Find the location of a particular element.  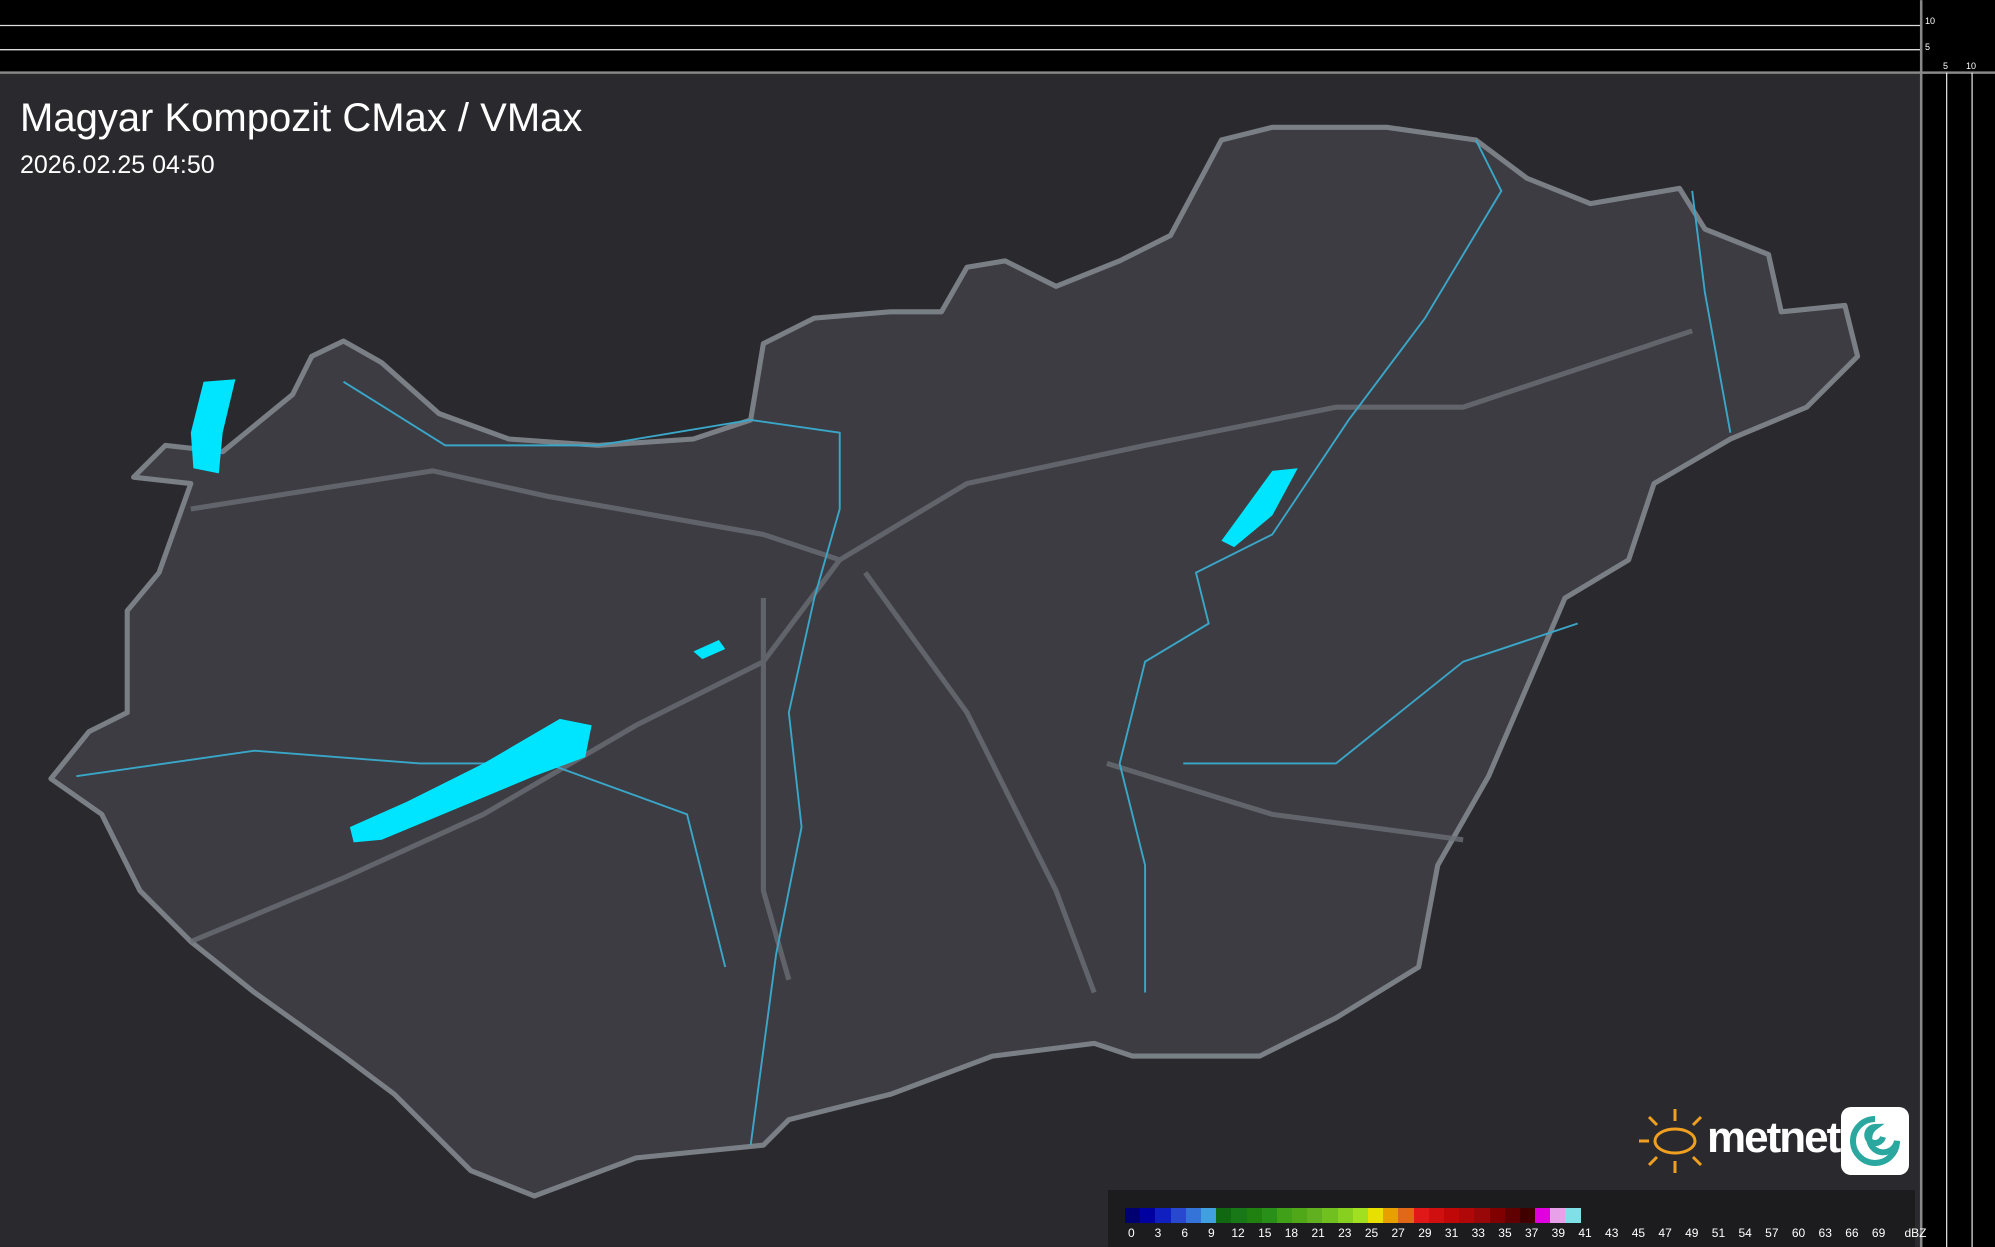

legend-label: 45 is located at coordinates (1638, 1233).